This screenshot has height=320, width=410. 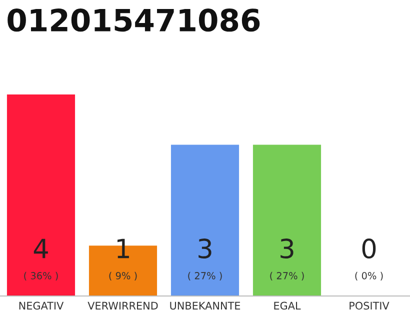 What do you see at coordinates (123, 306) in the screenshot?
I see `x-tick-label: VERWIRREND` at bounding box center [123, 306].